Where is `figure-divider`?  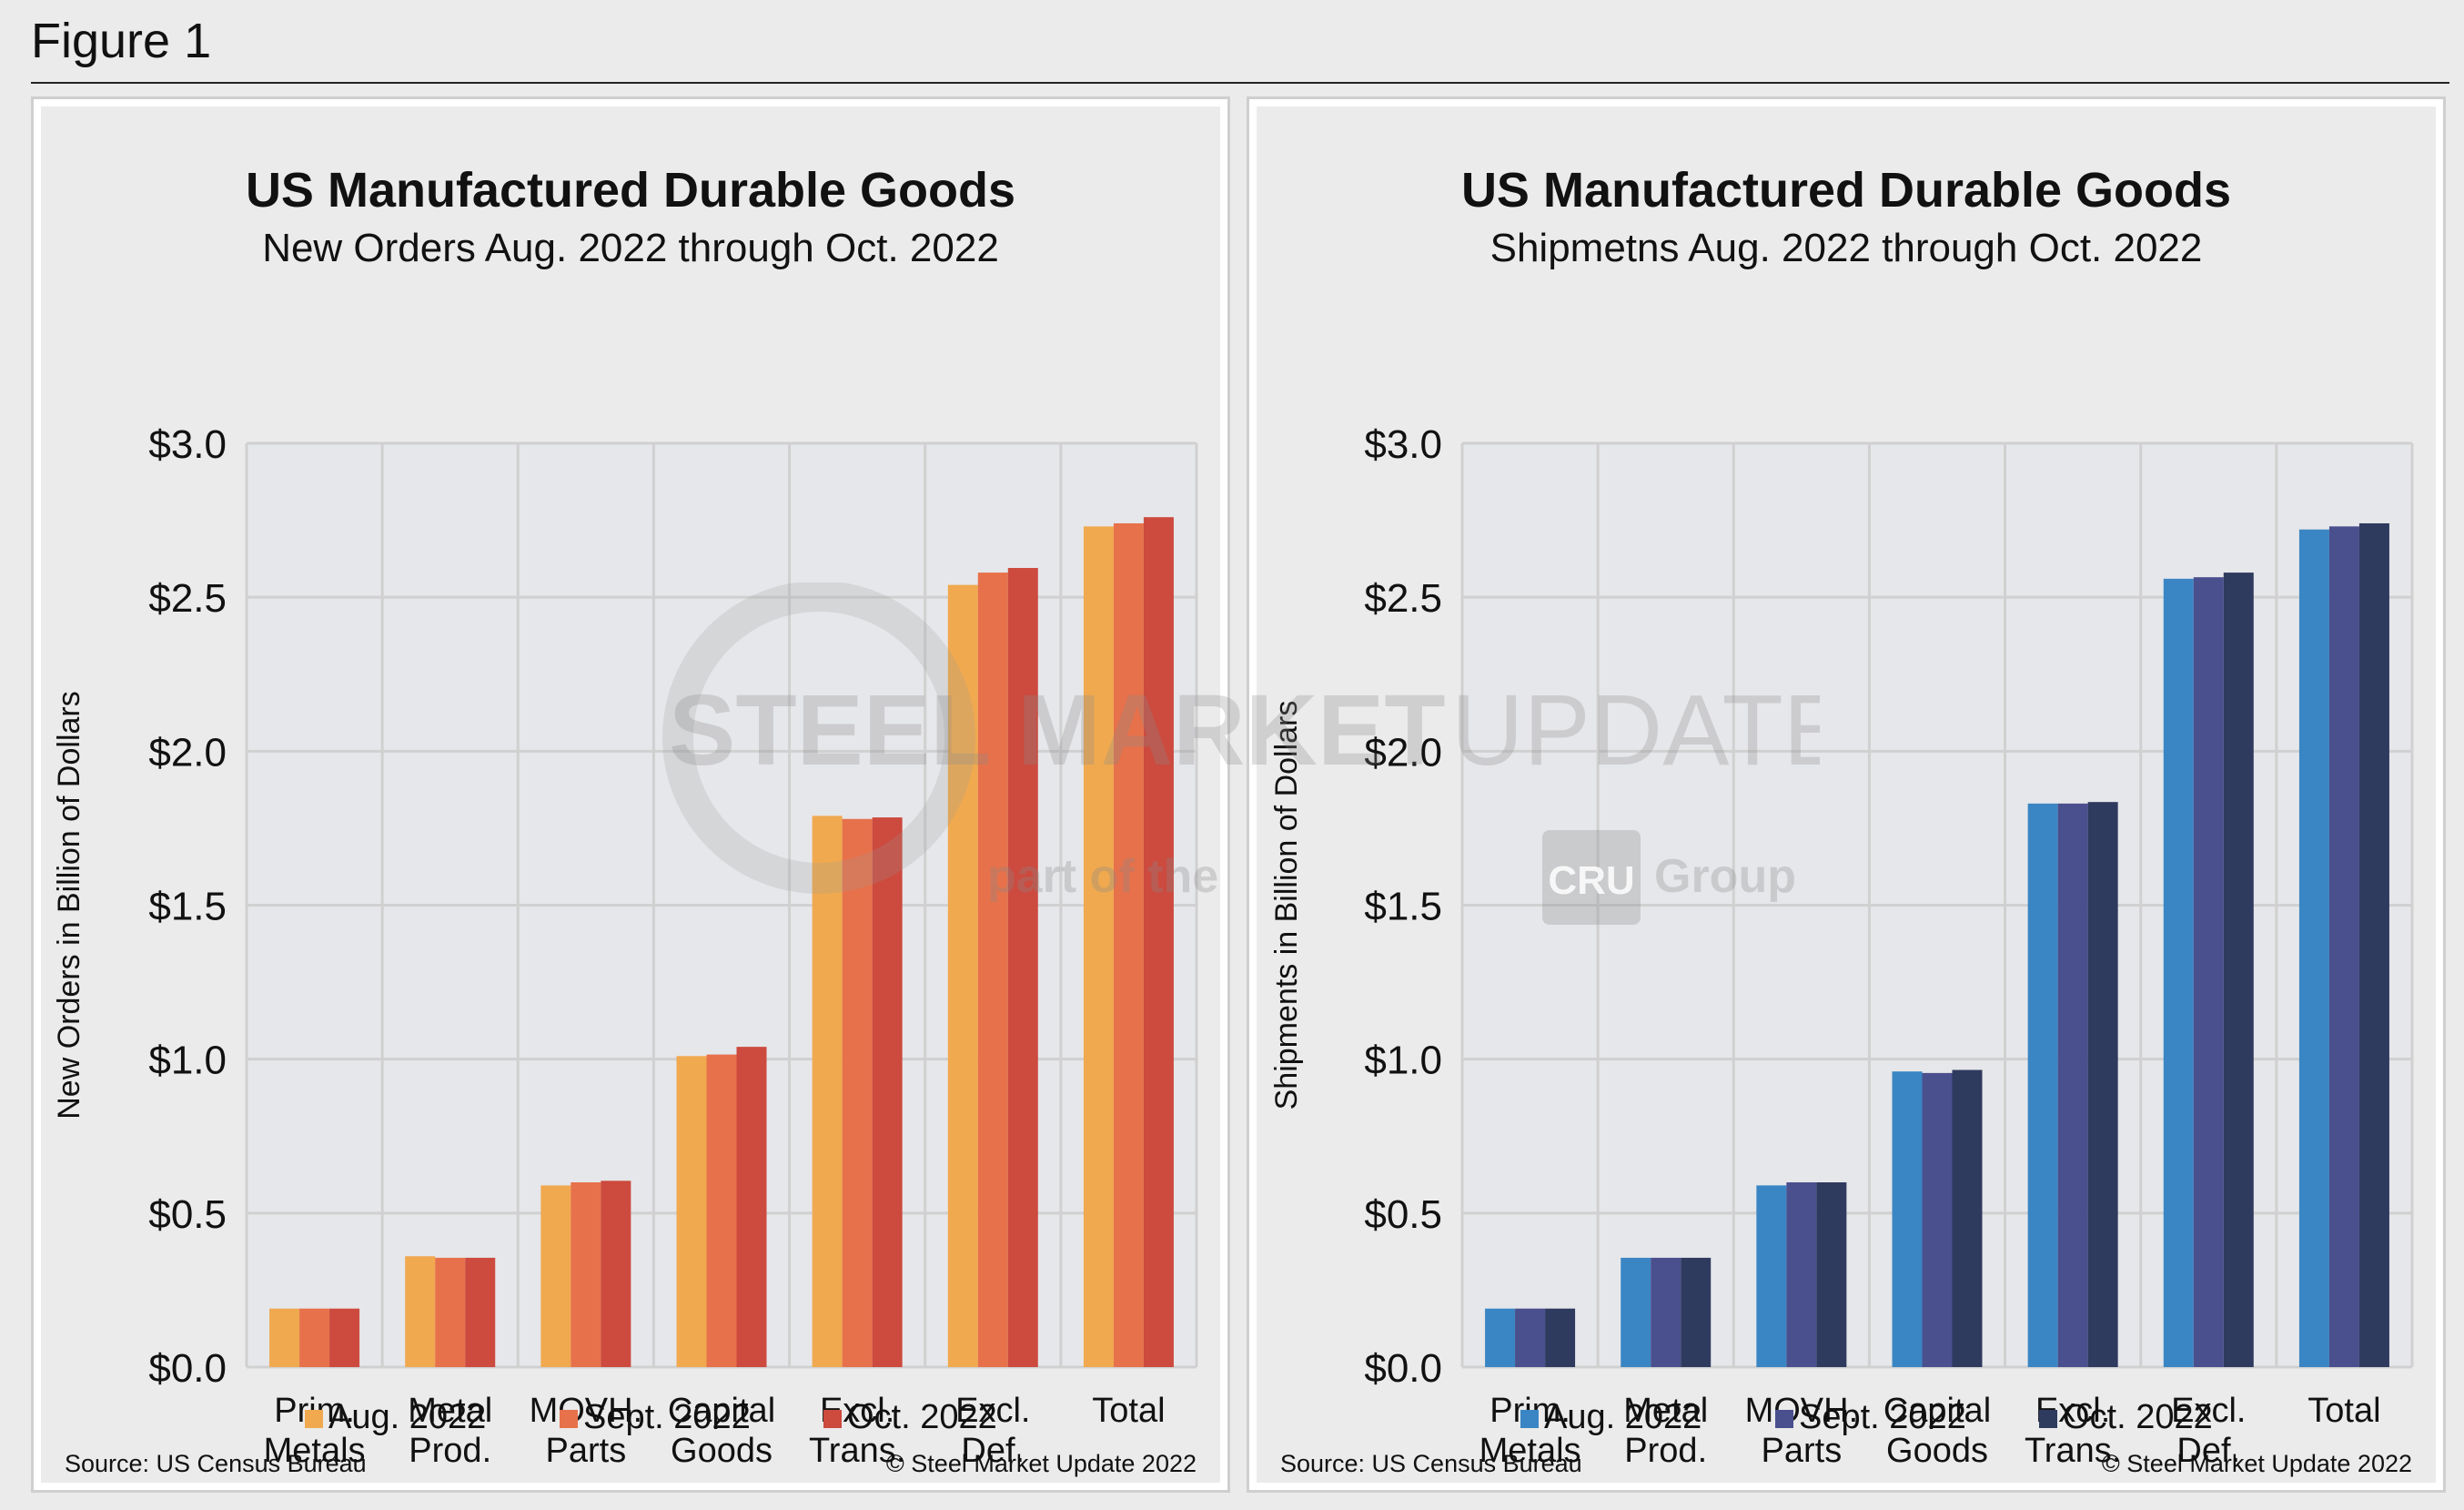
figure-divider is located at coordinates (1240, 83).